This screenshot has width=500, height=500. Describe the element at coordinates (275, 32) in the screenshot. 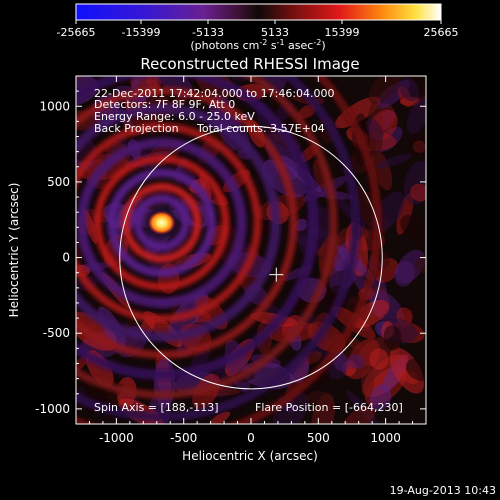

I see `colorbar-tick-label: 5133` at that location.